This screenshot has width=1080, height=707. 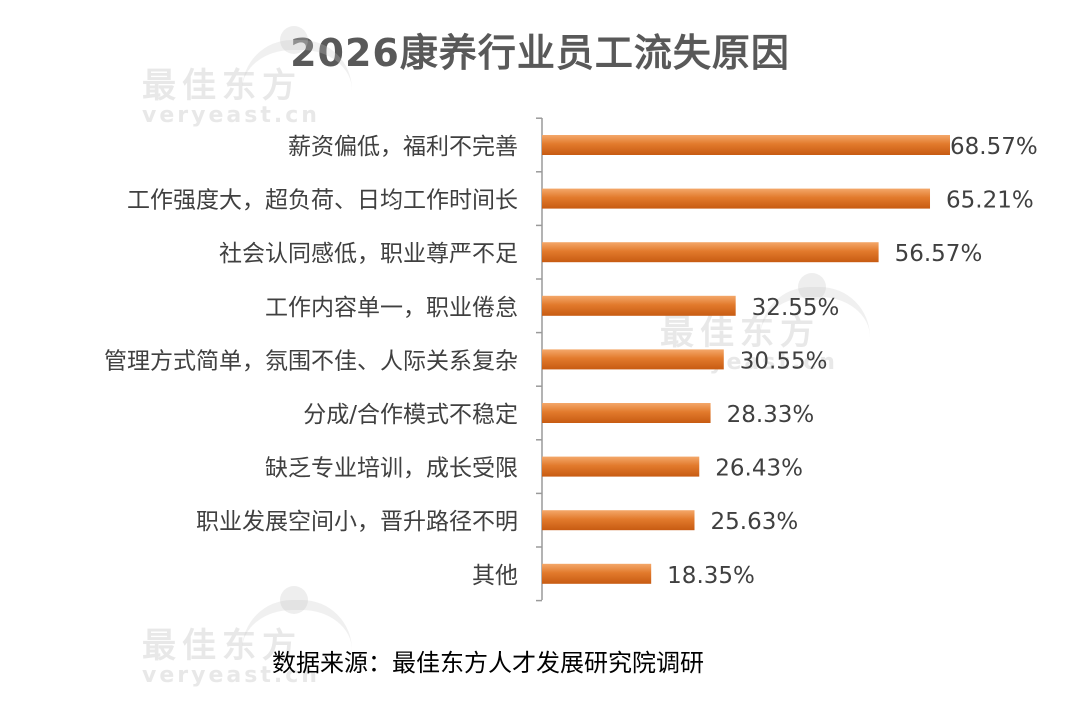 What do you see at coordinates (322, 201) in the screenshot?
I see `category-label: 工作强度大，超负荷、日均工作时间长` at bounding box center [322, 201].